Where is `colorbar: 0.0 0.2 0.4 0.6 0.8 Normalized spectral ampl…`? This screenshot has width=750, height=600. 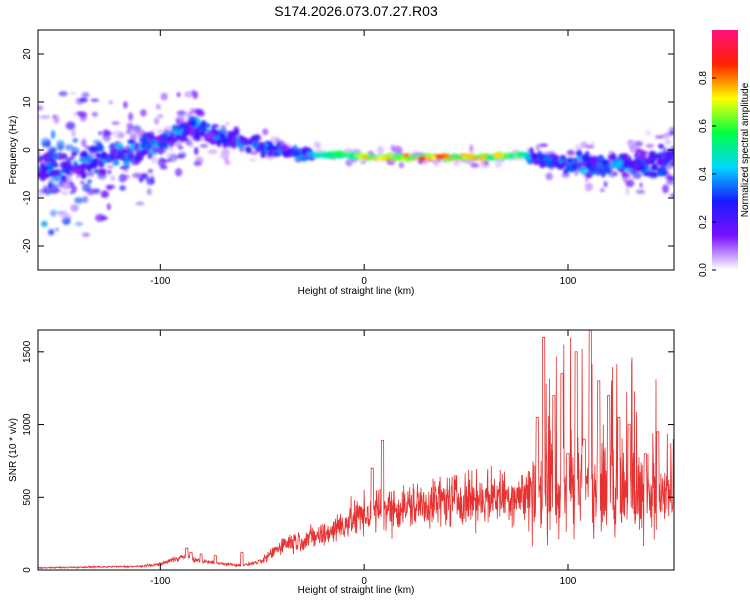 colorbar: 0.0 0.2 0.4 0.6 0.8 Normalized spectral ampl… is located at coordinates (724, 153).